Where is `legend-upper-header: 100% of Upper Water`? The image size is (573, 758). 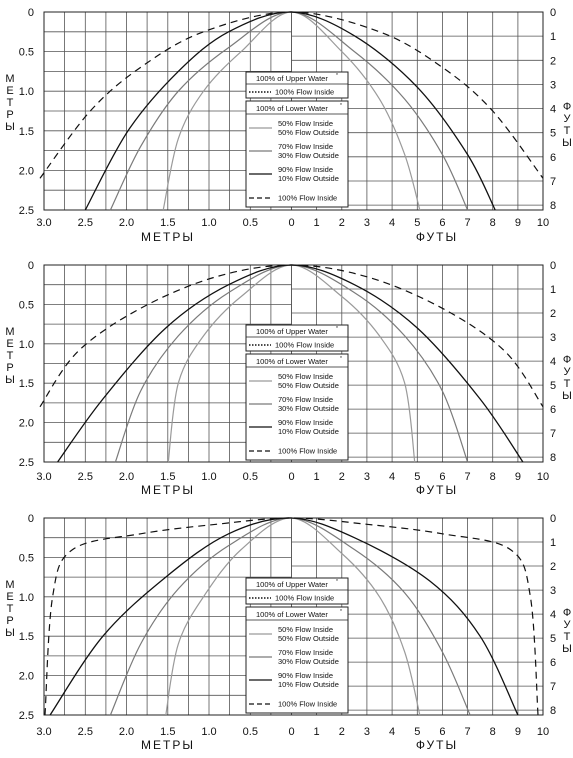 legend-upper-header: 100% of Upper Water is located at coordinates (292, 331).